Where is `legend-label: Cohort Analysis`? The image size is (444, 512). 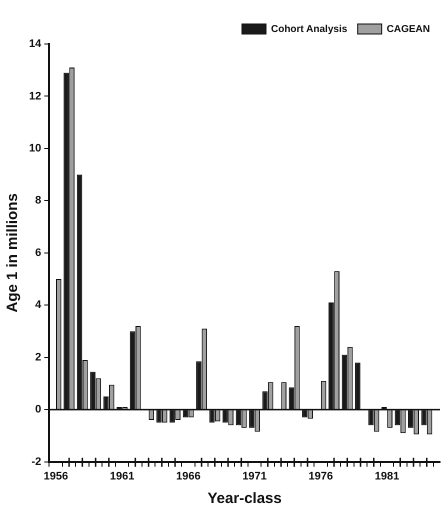 legend-label: Cohort Analysis is located at coordinates (309, 29).